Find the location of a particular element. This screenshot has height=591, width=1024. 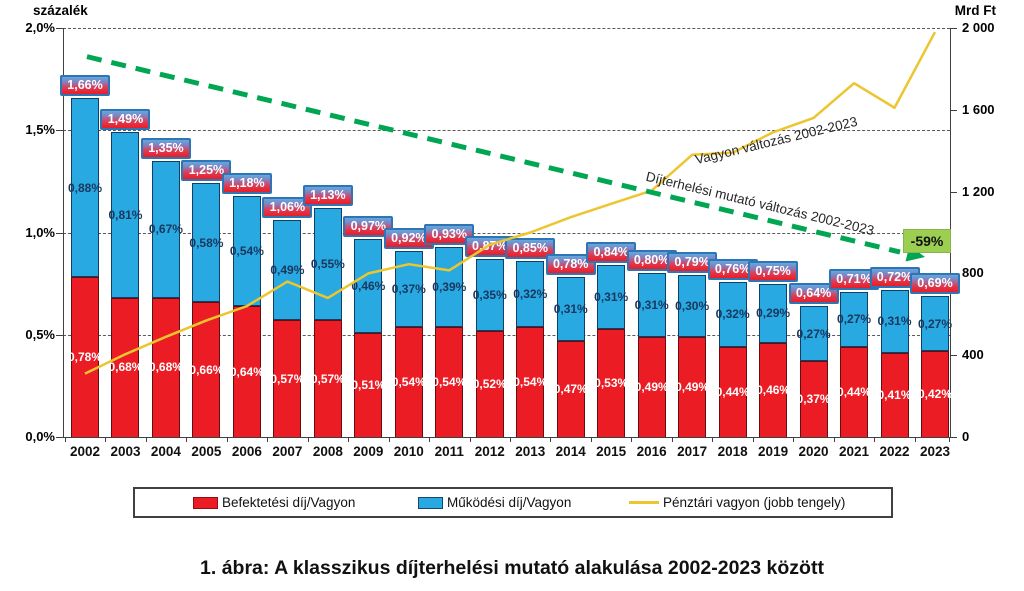

legend-entry-befektetesi: Befektetési díj/Vagyon is located at coordinates (274, 502).